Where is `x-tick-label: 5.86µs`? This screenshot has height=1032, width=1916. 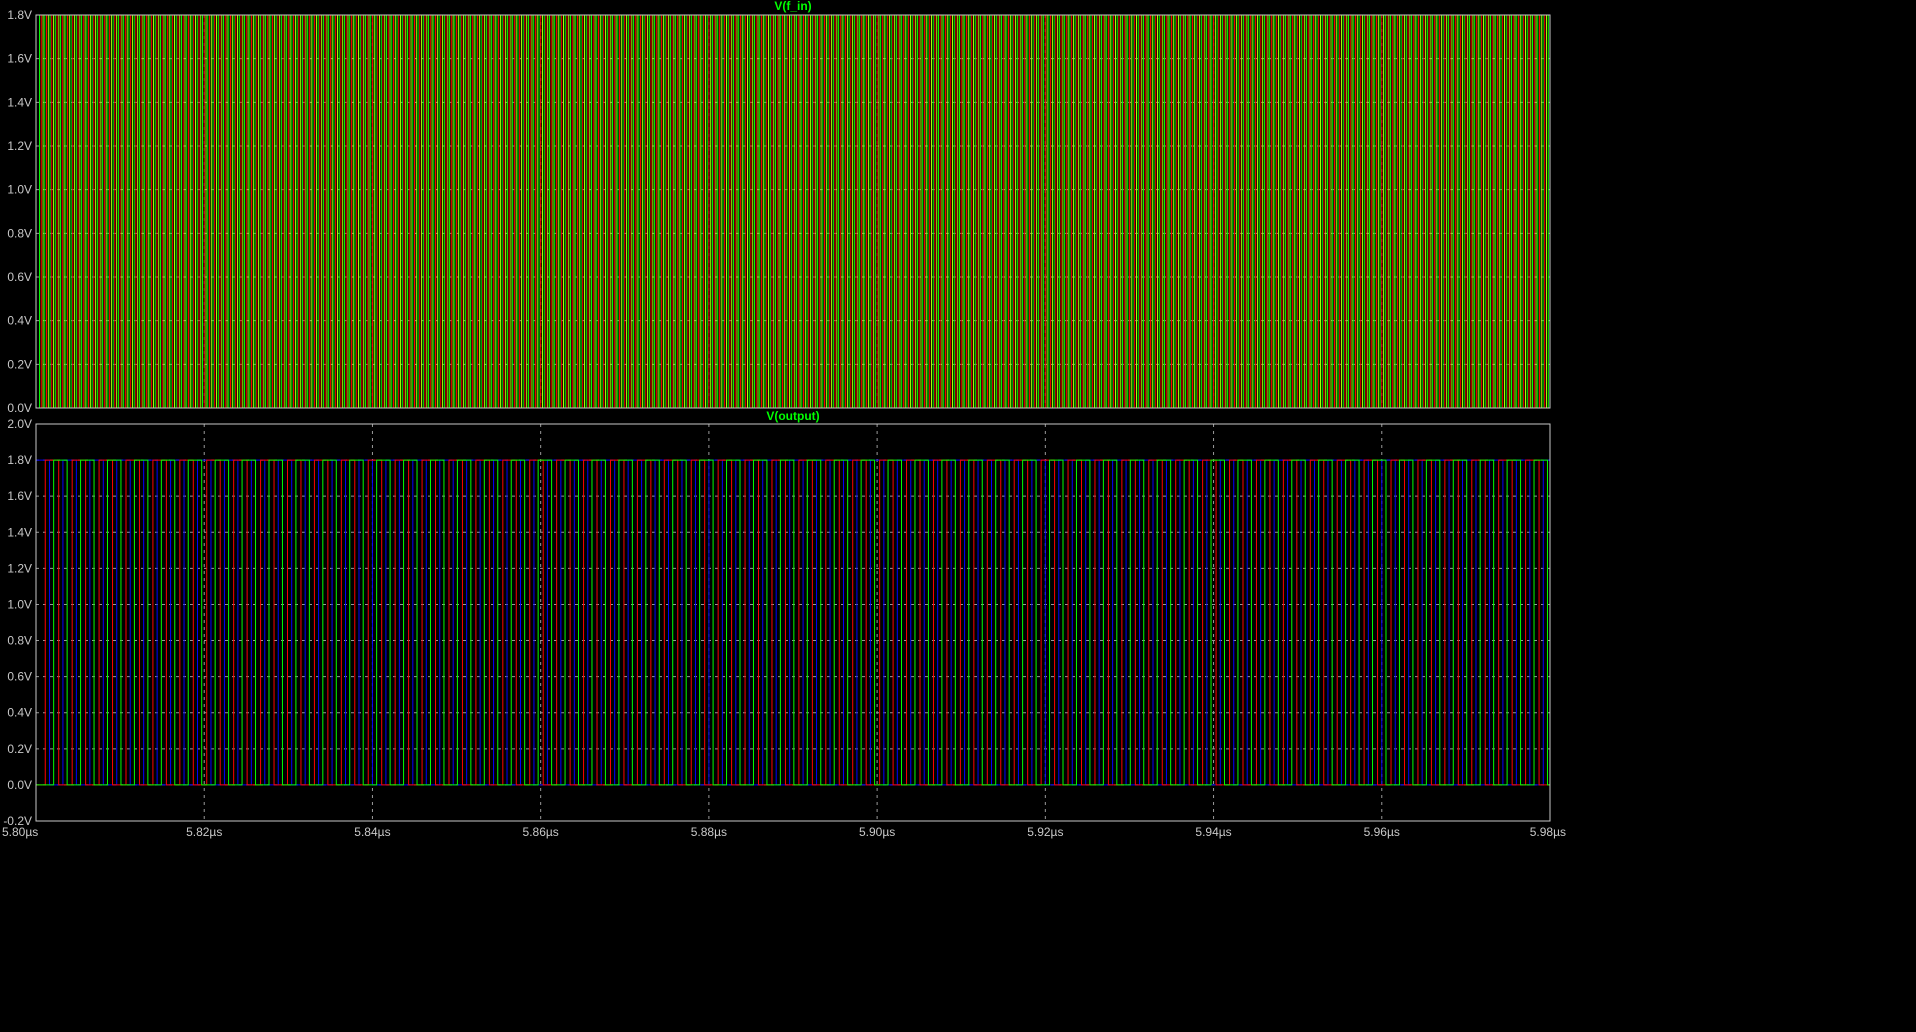
x-tick-label: 5.86µs is located at coordinates (541, 832).